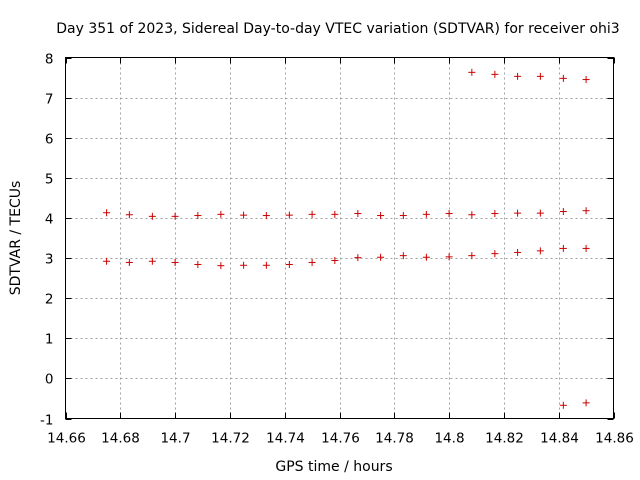 This screenshot has width=640, height=480. I want to click on x-tick-label: 14.7, so click(175, 439).